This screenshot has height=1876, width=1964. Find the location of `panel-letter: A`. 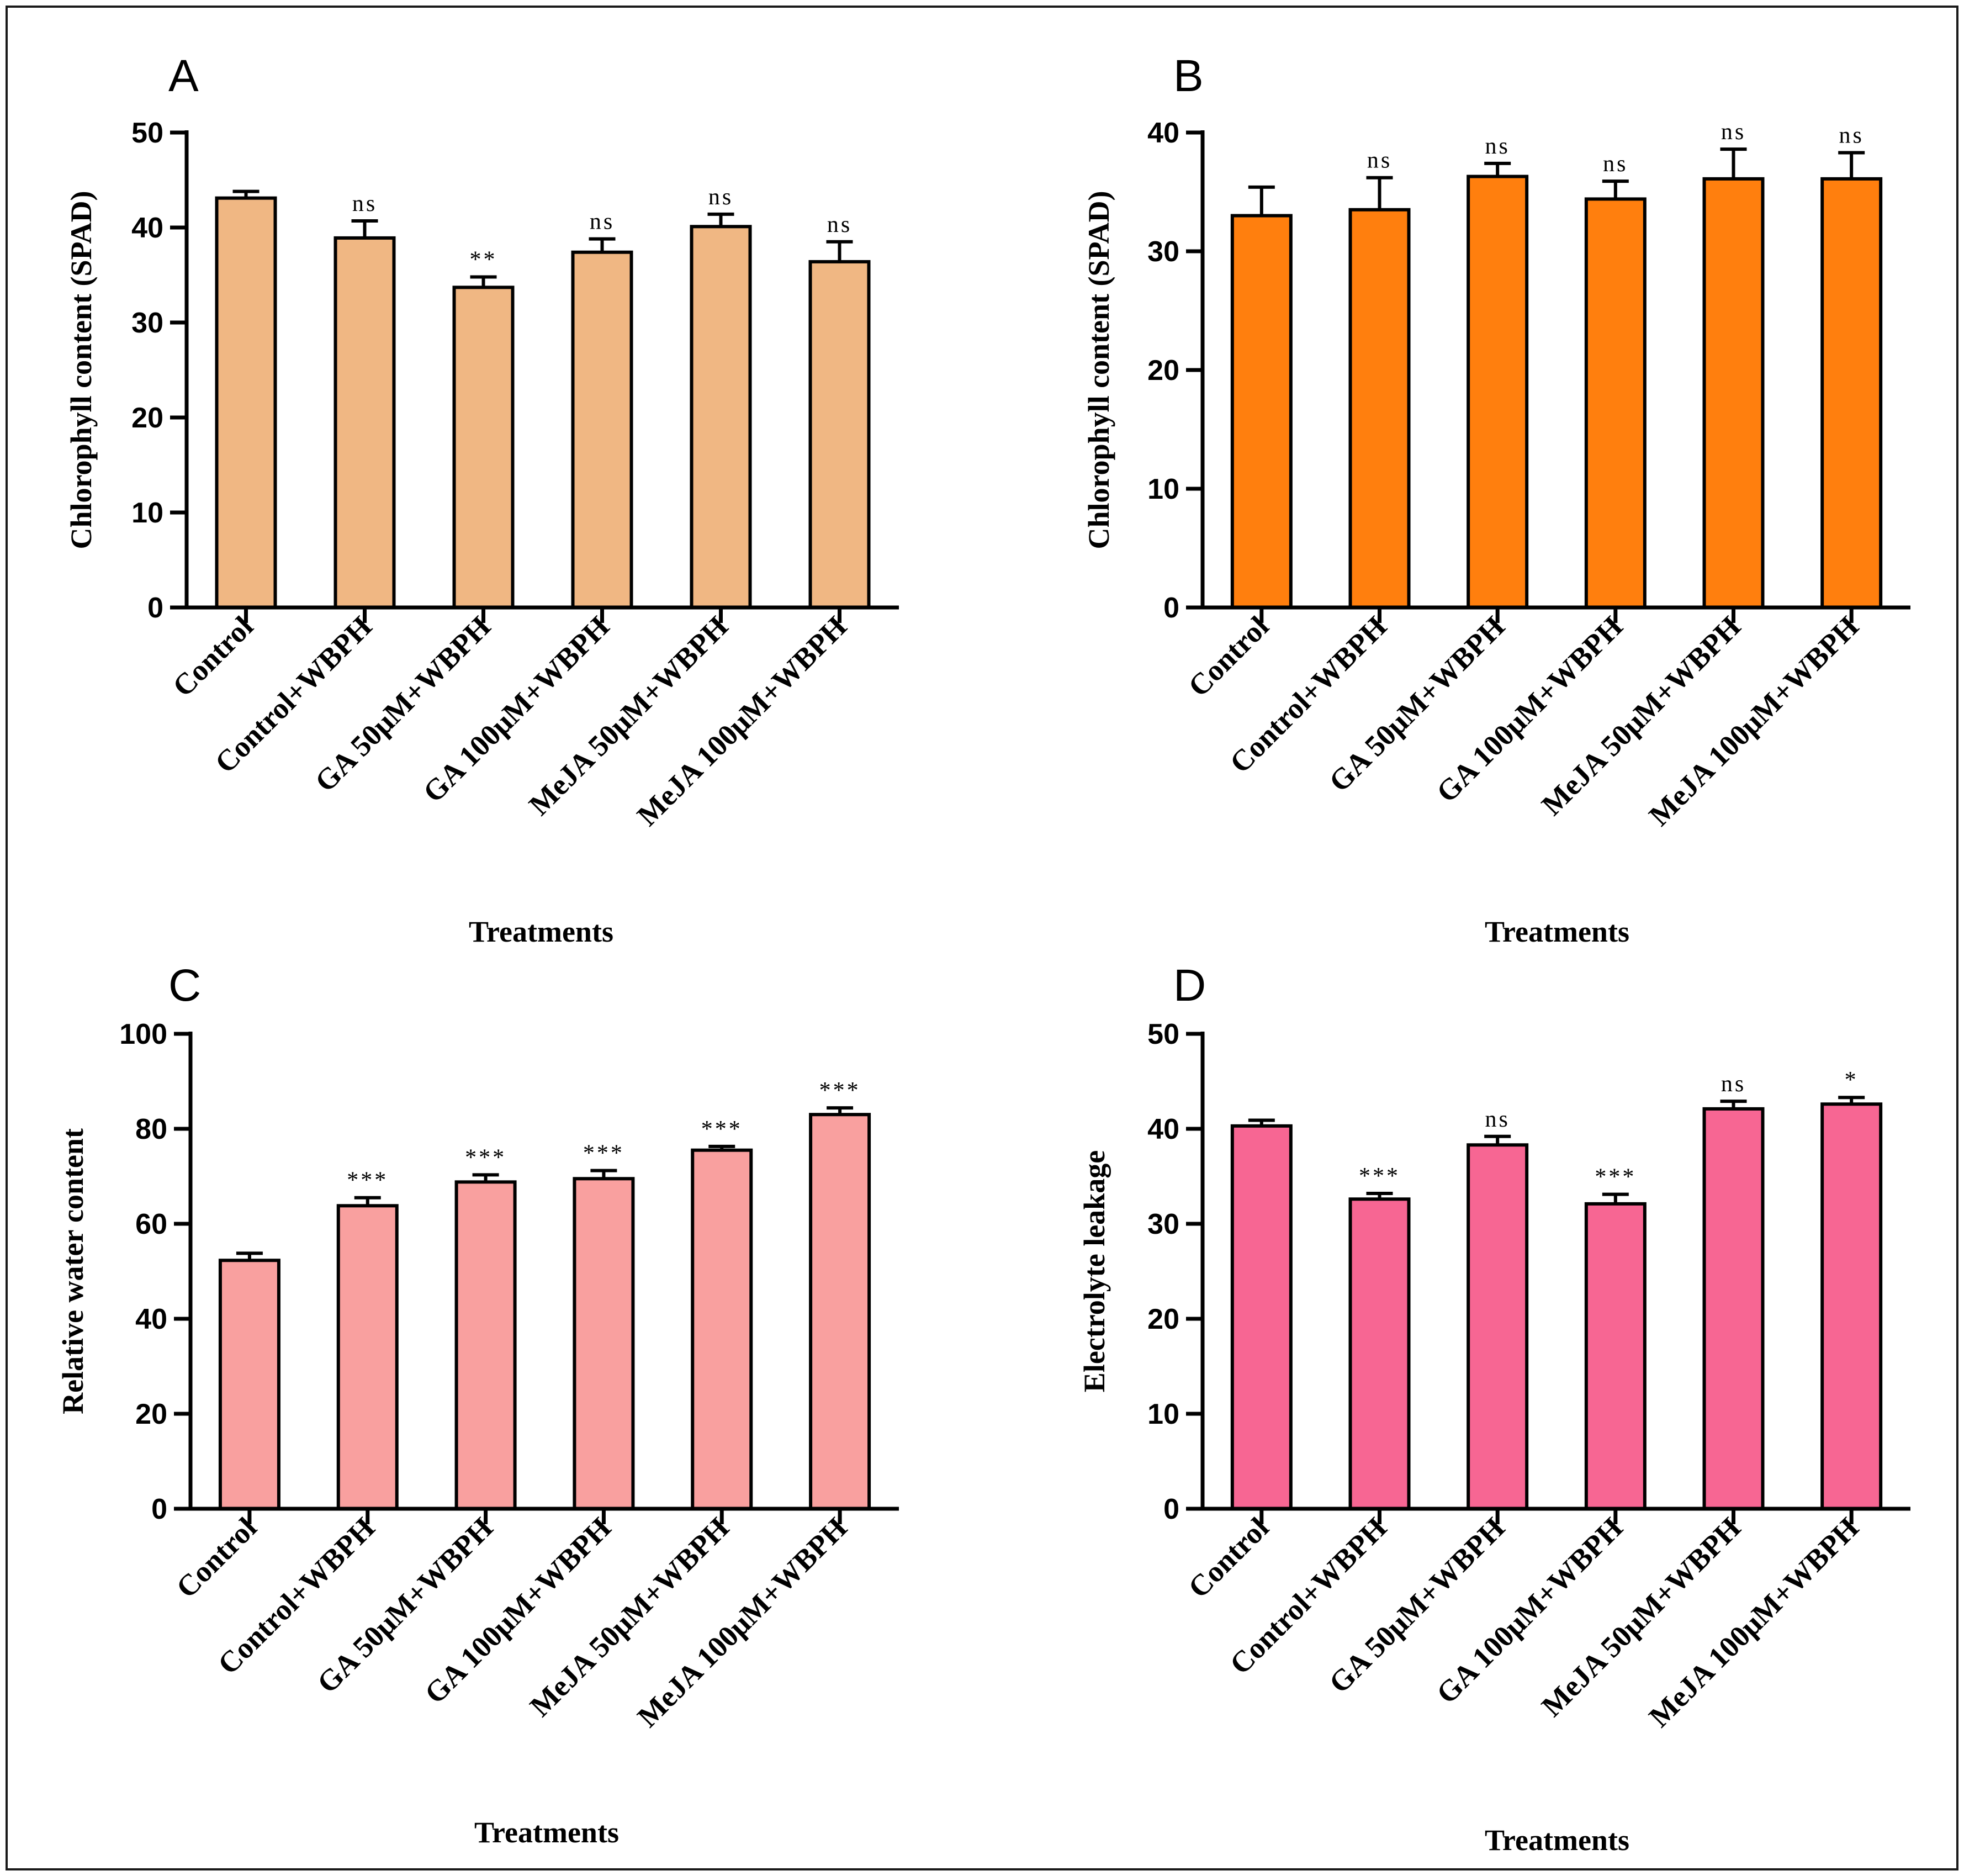

panel-letter: A is located at coordinates (183, 76).